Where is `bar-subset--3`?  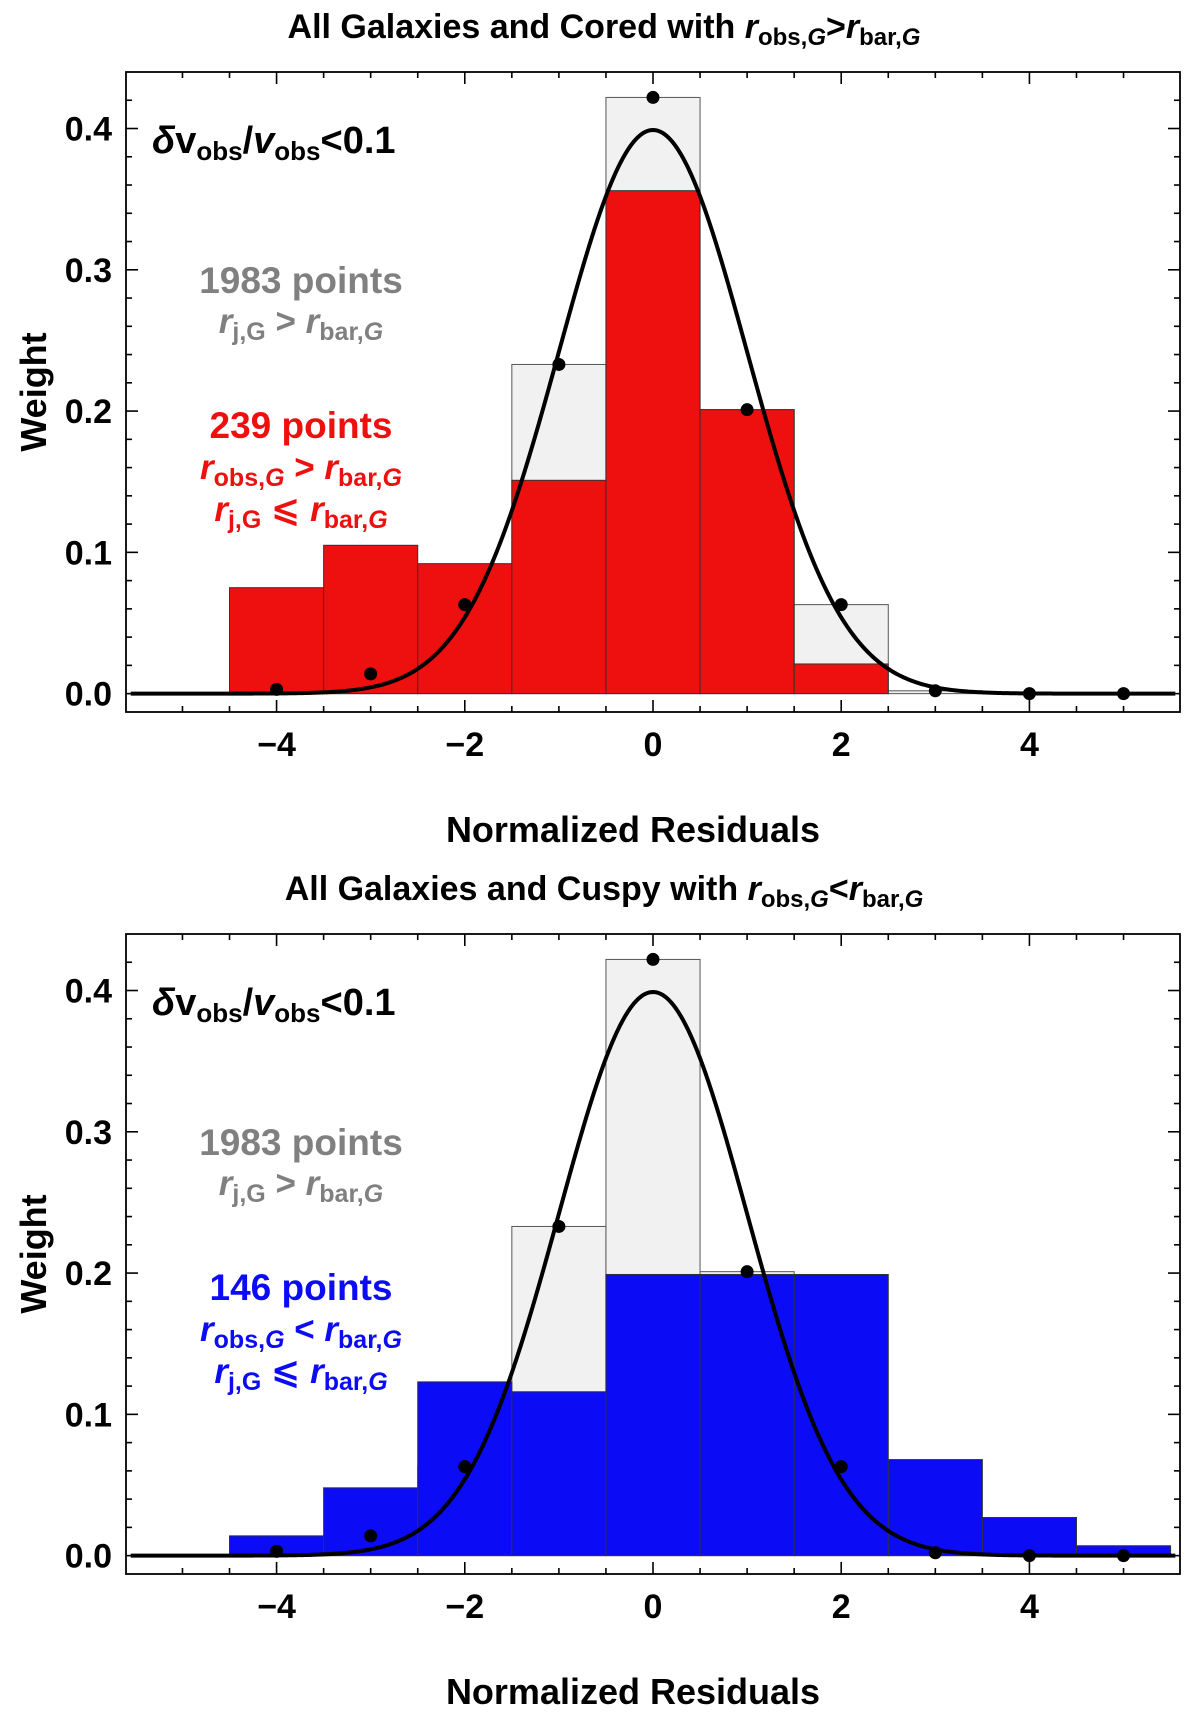 bar-subset--3 is located at coordinates (371, 1522).